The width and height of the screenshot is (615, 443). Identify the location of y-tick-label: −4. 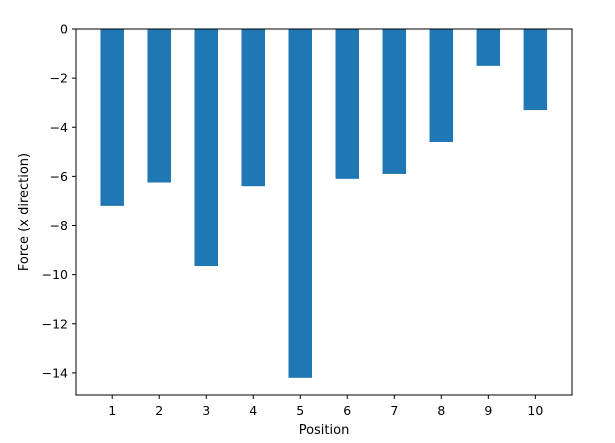
(59, 127).